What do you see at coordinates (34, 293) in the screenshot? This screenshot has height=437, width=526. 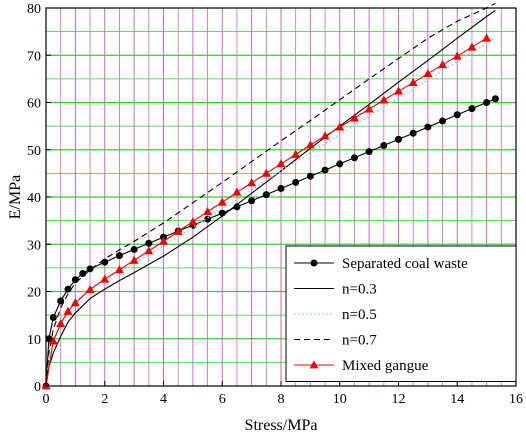 I see `y-tick-label: 20` at bounding box center [34, 293].